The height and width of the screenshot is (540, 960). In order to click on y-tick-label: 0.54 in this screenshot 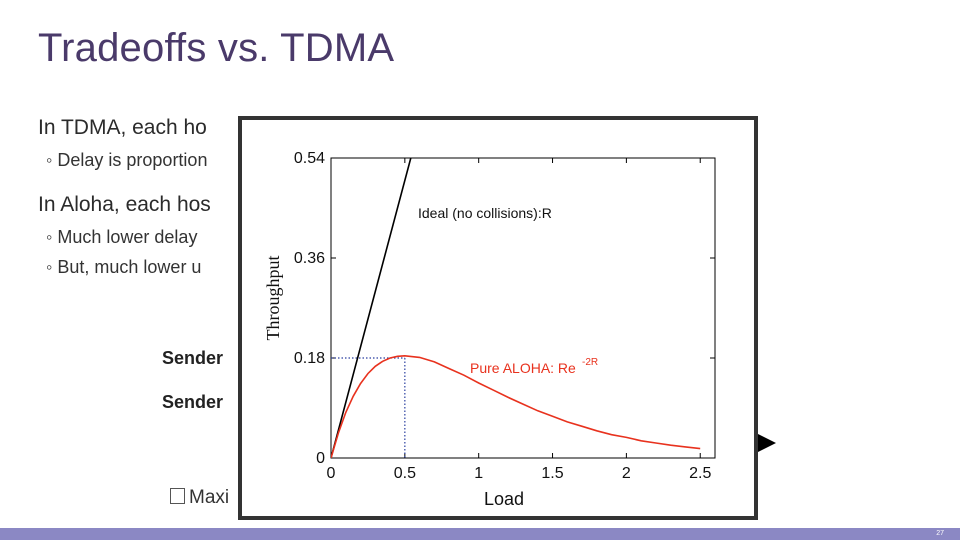, I will do `click(309, 158)`.